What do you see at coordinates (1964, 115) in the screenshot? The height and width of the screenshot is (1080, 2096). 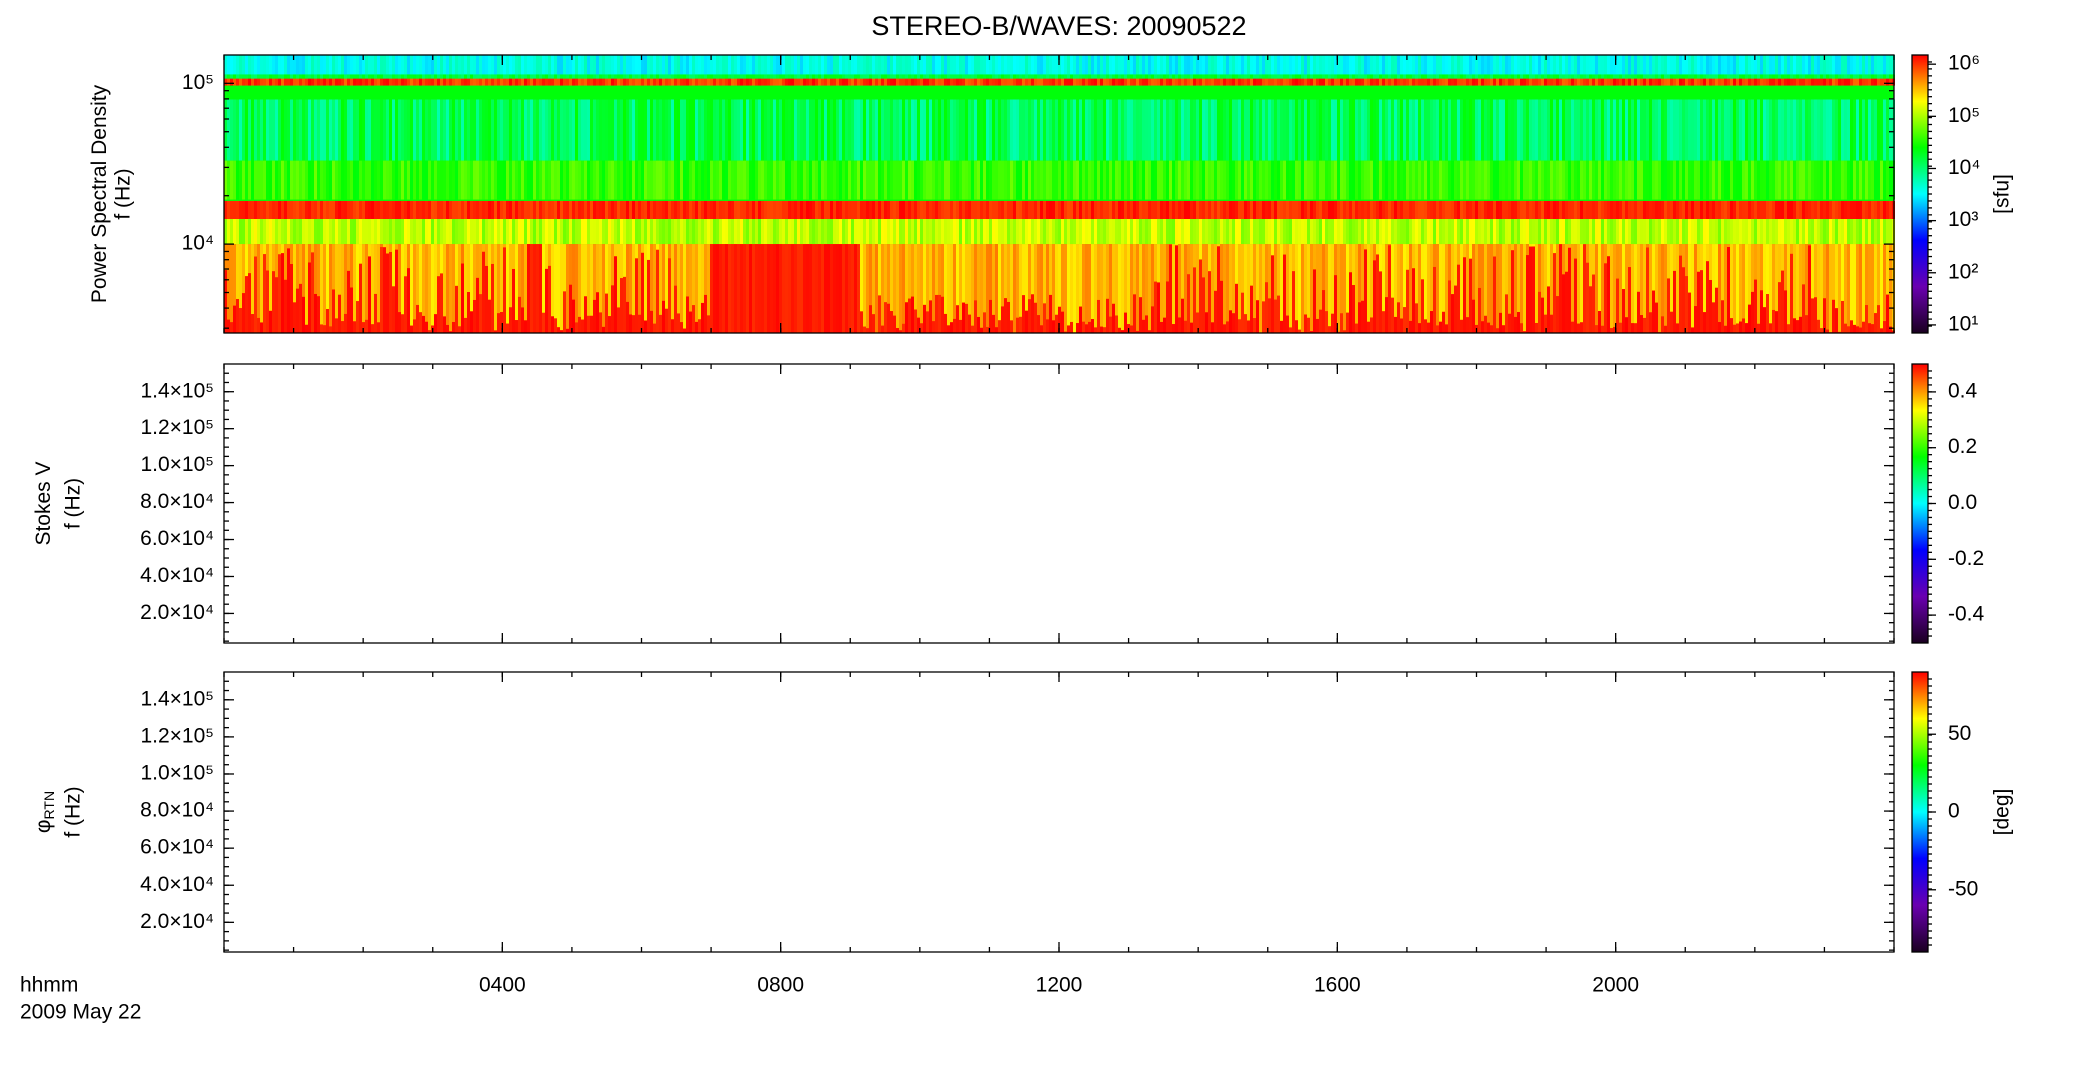 I see `colorbar-tick-label: 10⁵` at bounding box center [1964, 115].